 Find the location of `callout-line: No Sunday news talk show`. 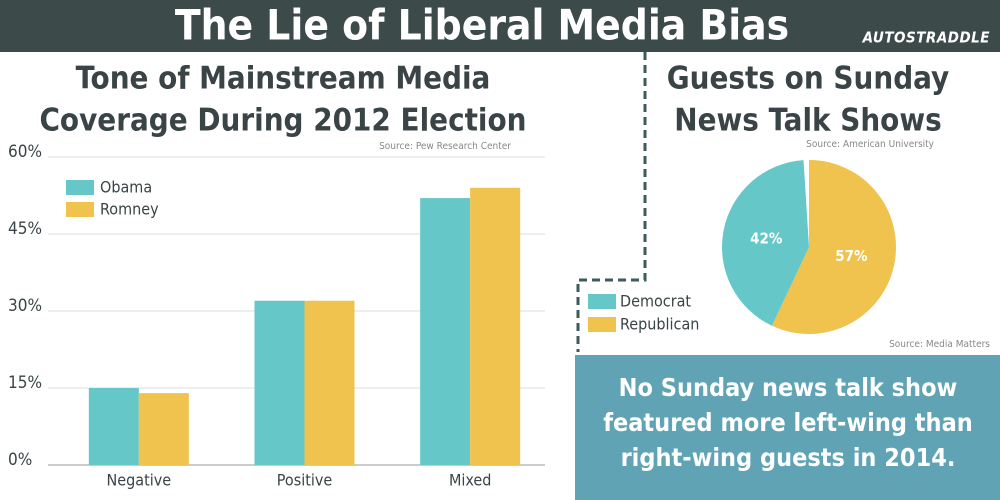

callout-line: No Sunday news talk show is located at coordinates (788, 387).